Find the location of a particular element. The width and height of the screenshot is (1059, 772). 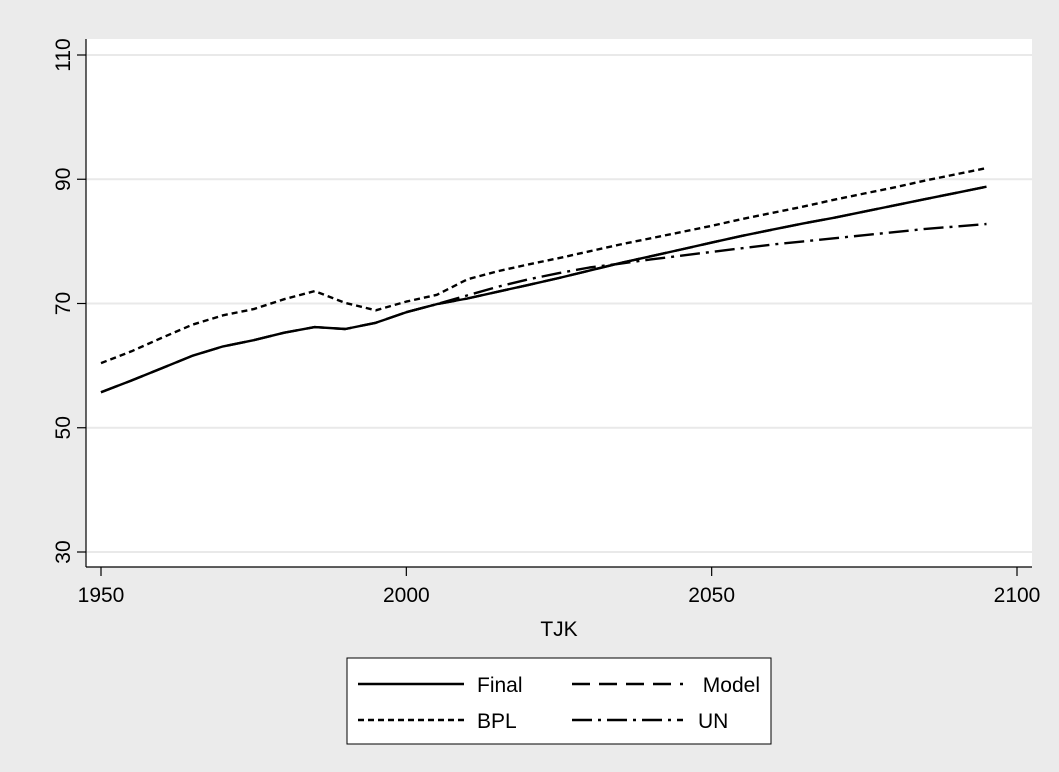

x-tick-label: 2050 is located at coordinates (711, 595).